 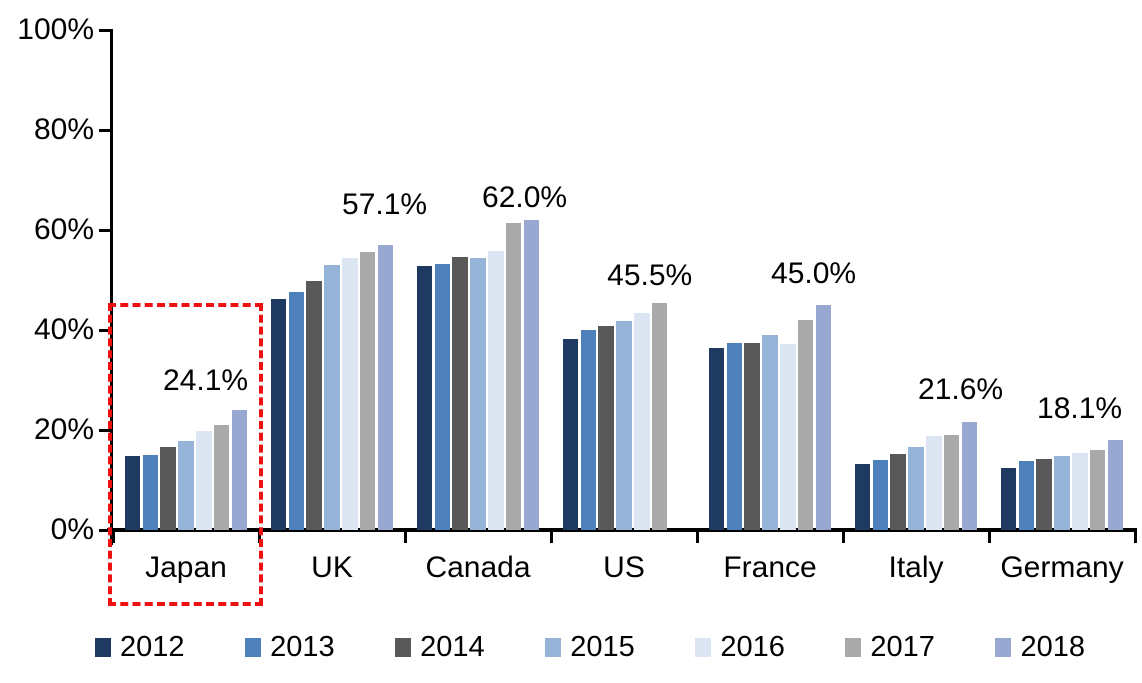 I want to click on legend-item-2012: 2012, so click(x=140, y=647).